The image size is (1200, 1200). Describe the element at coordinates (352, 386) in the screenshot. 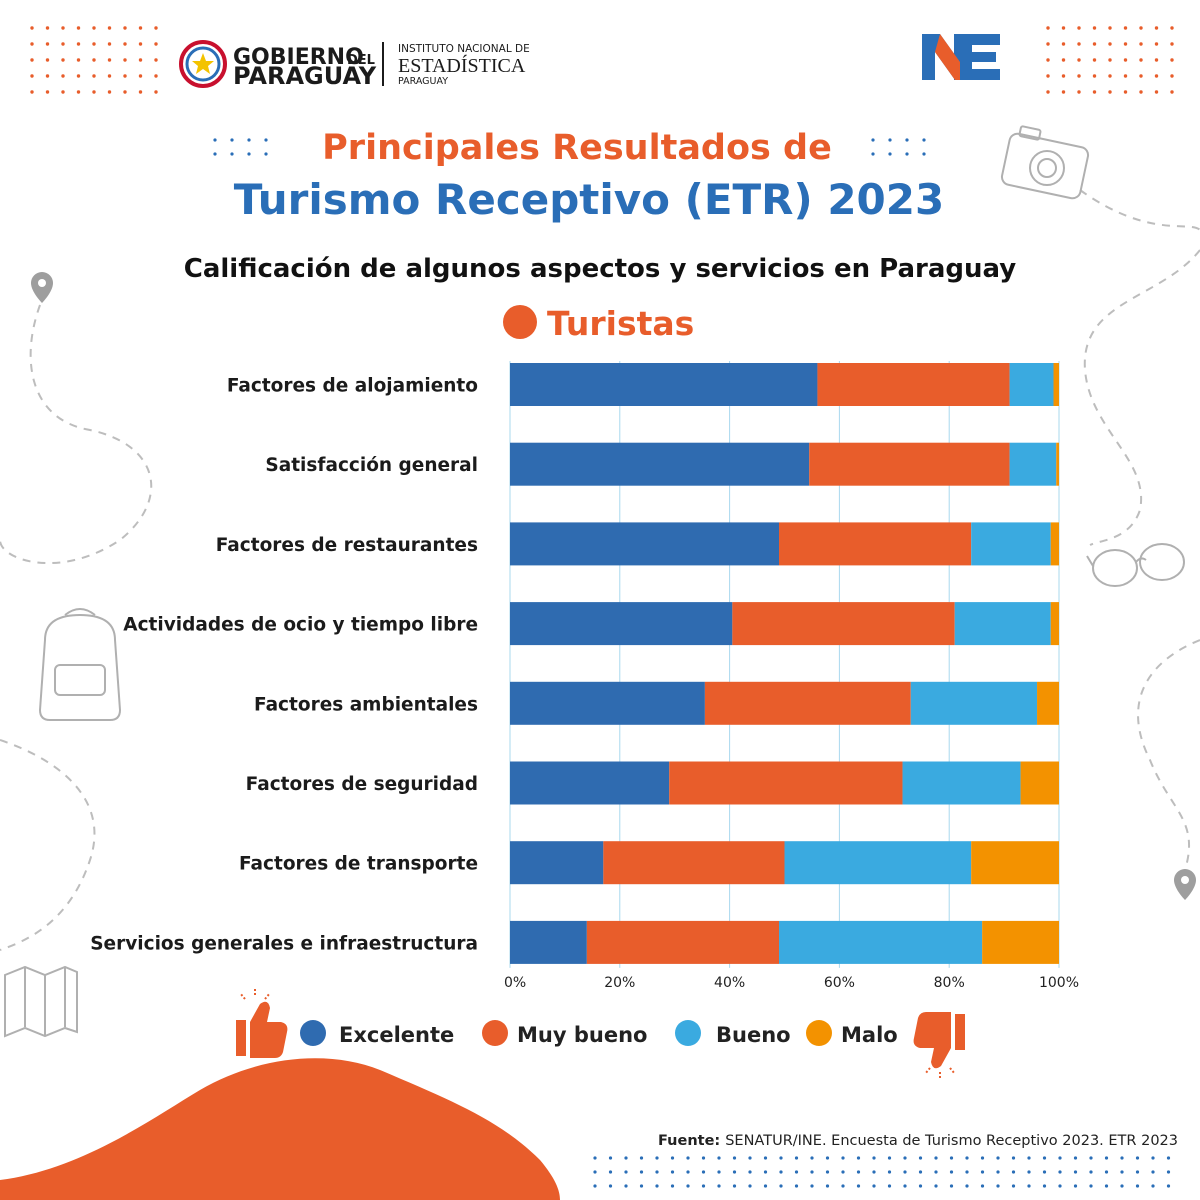

I see `category-label: Factores de alojamiento` at that location.